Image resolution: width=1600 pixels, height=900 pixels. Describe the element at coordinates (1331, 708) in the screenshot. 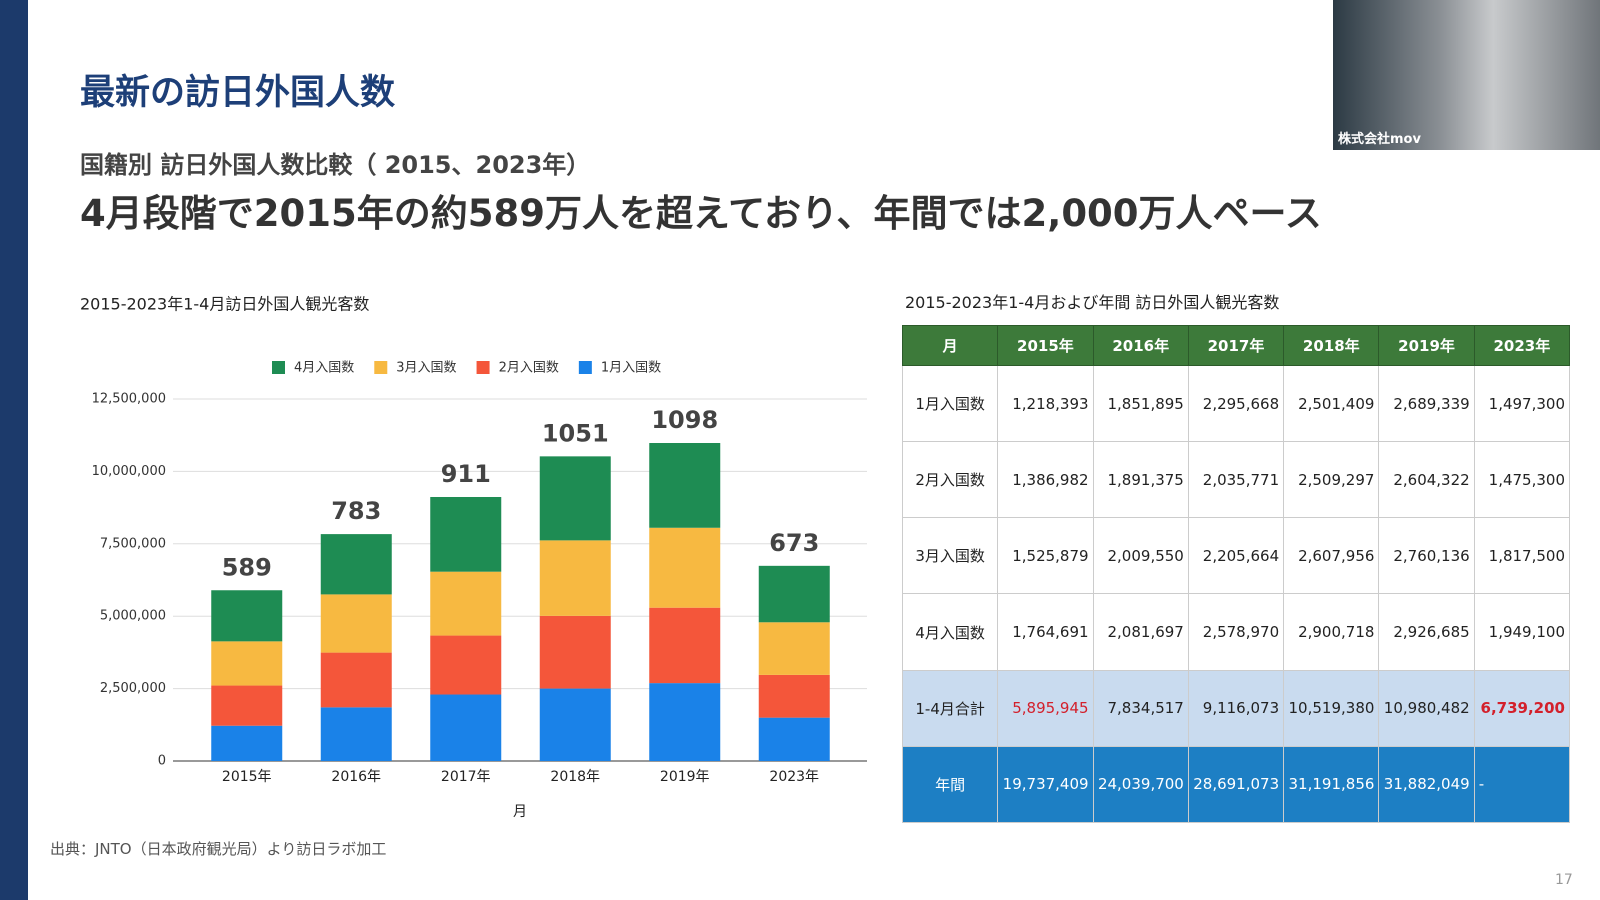

I see `table-cell: 10,519,380` at that location.